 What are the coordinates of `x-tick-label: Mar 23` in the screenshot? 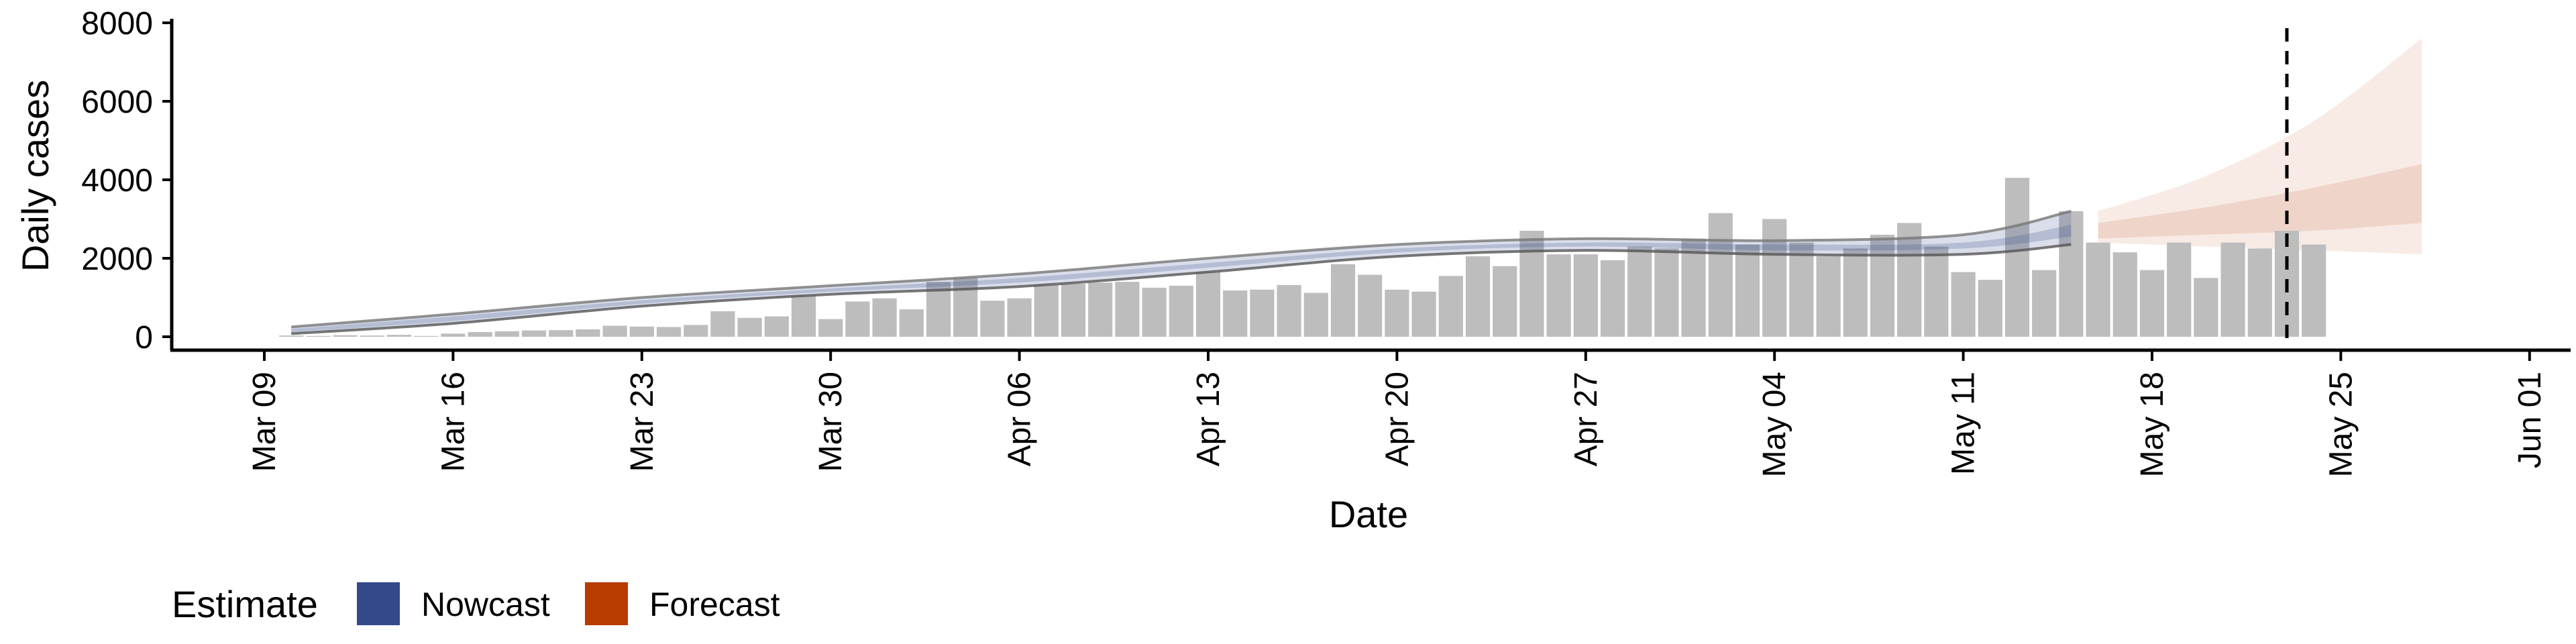 It's located at (642, 422).